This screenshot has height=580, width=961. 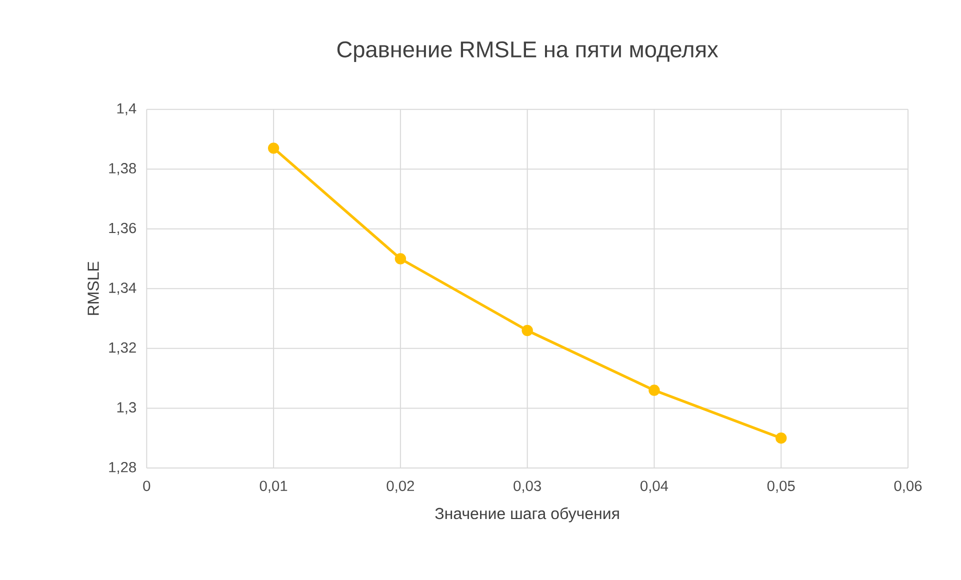 I want to click on y-tick-label: 1,38, so click(x=122, y=169).